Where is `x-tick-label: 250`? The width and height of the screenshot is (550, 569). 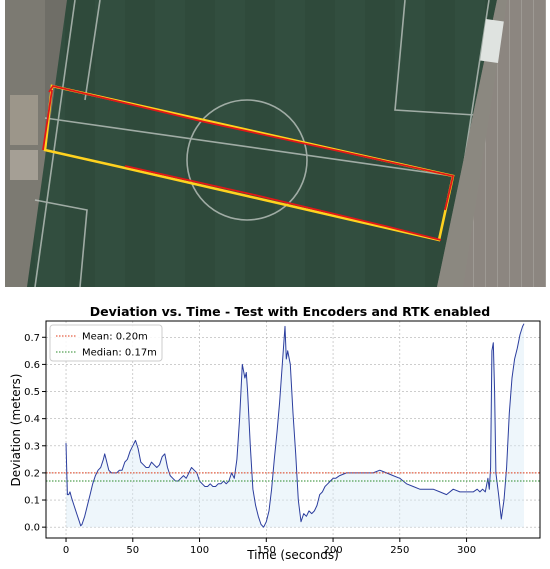
x-tick-label: 250 is located at coordinates (399, 550).